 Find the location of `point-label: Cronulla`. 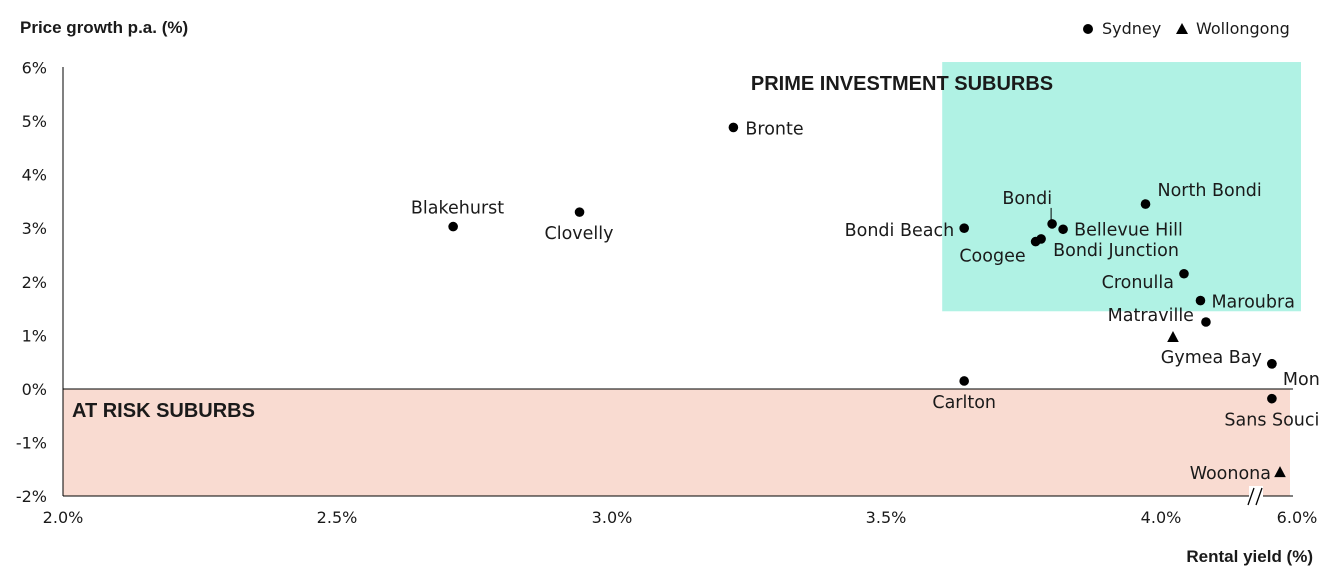

point-label: Cronulla is located at coordinates (1138, 283).